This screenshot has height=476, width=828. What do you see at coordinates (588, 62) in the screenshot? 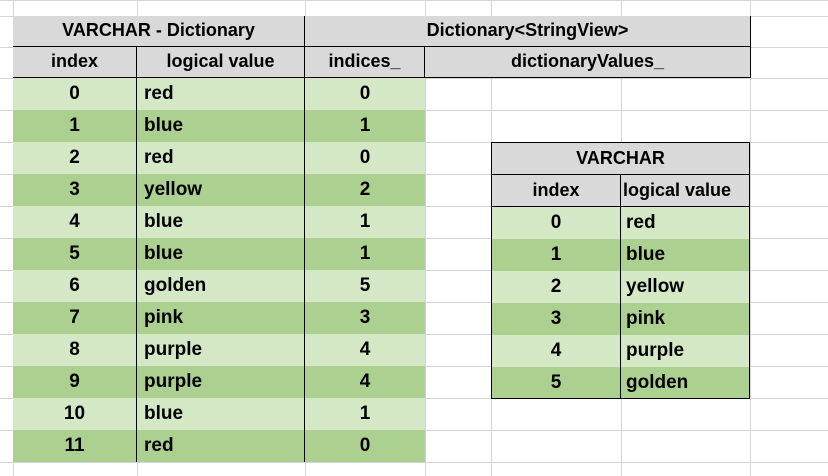
I see `dict-col-values-header: dictionaryValues_` at bounding box center [588, 62].